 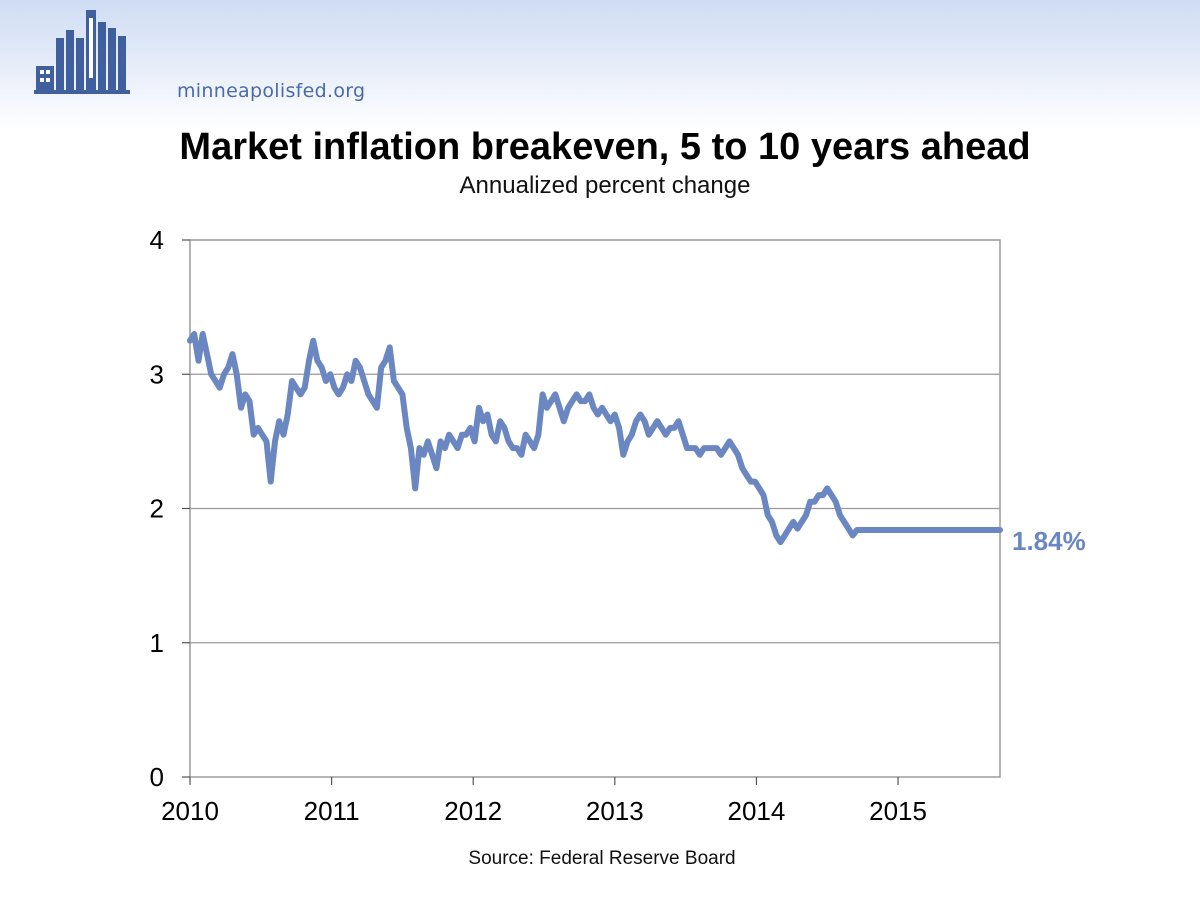 What do you see at coordinates (1049, 541) in the screenshot?
I see `end-value-label: 1.84%` at bounding box center [1049, 541].